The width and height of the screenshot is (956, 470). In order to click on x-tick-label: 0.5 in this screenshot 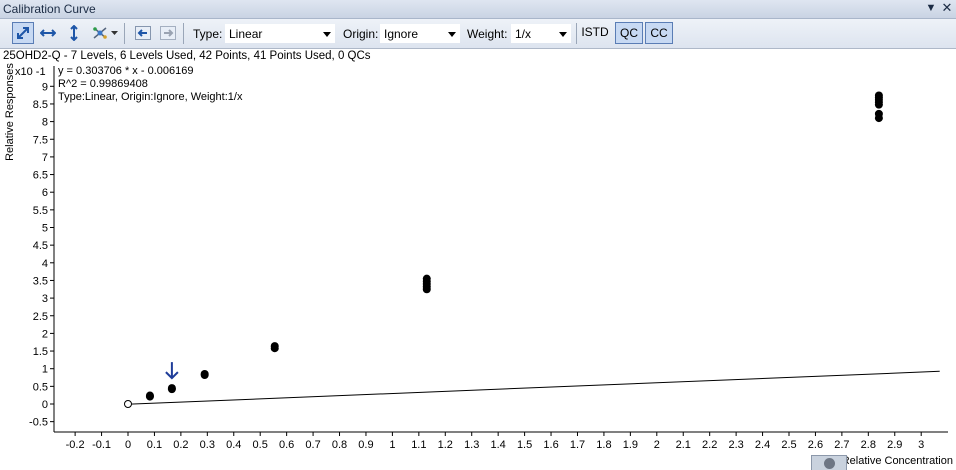, I will do `click(260, 445)`.